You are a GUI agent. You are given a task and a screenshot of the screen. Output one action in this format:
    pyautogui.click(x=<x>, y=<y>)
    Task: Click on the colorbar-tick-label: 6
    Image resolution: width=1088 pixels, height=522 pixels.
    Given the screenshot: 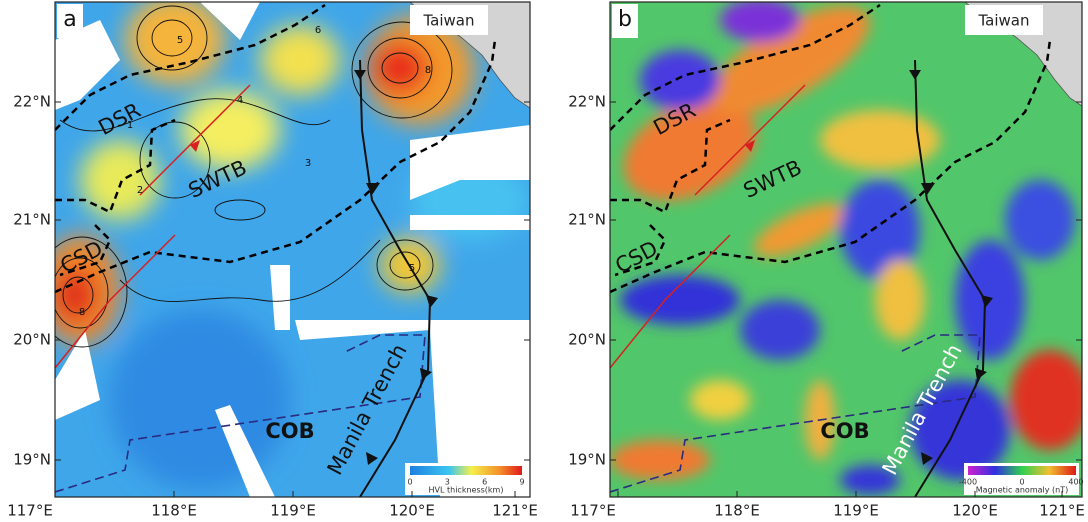 What is the action you would take?
    pyautogui.click(x=484, y=482)
    